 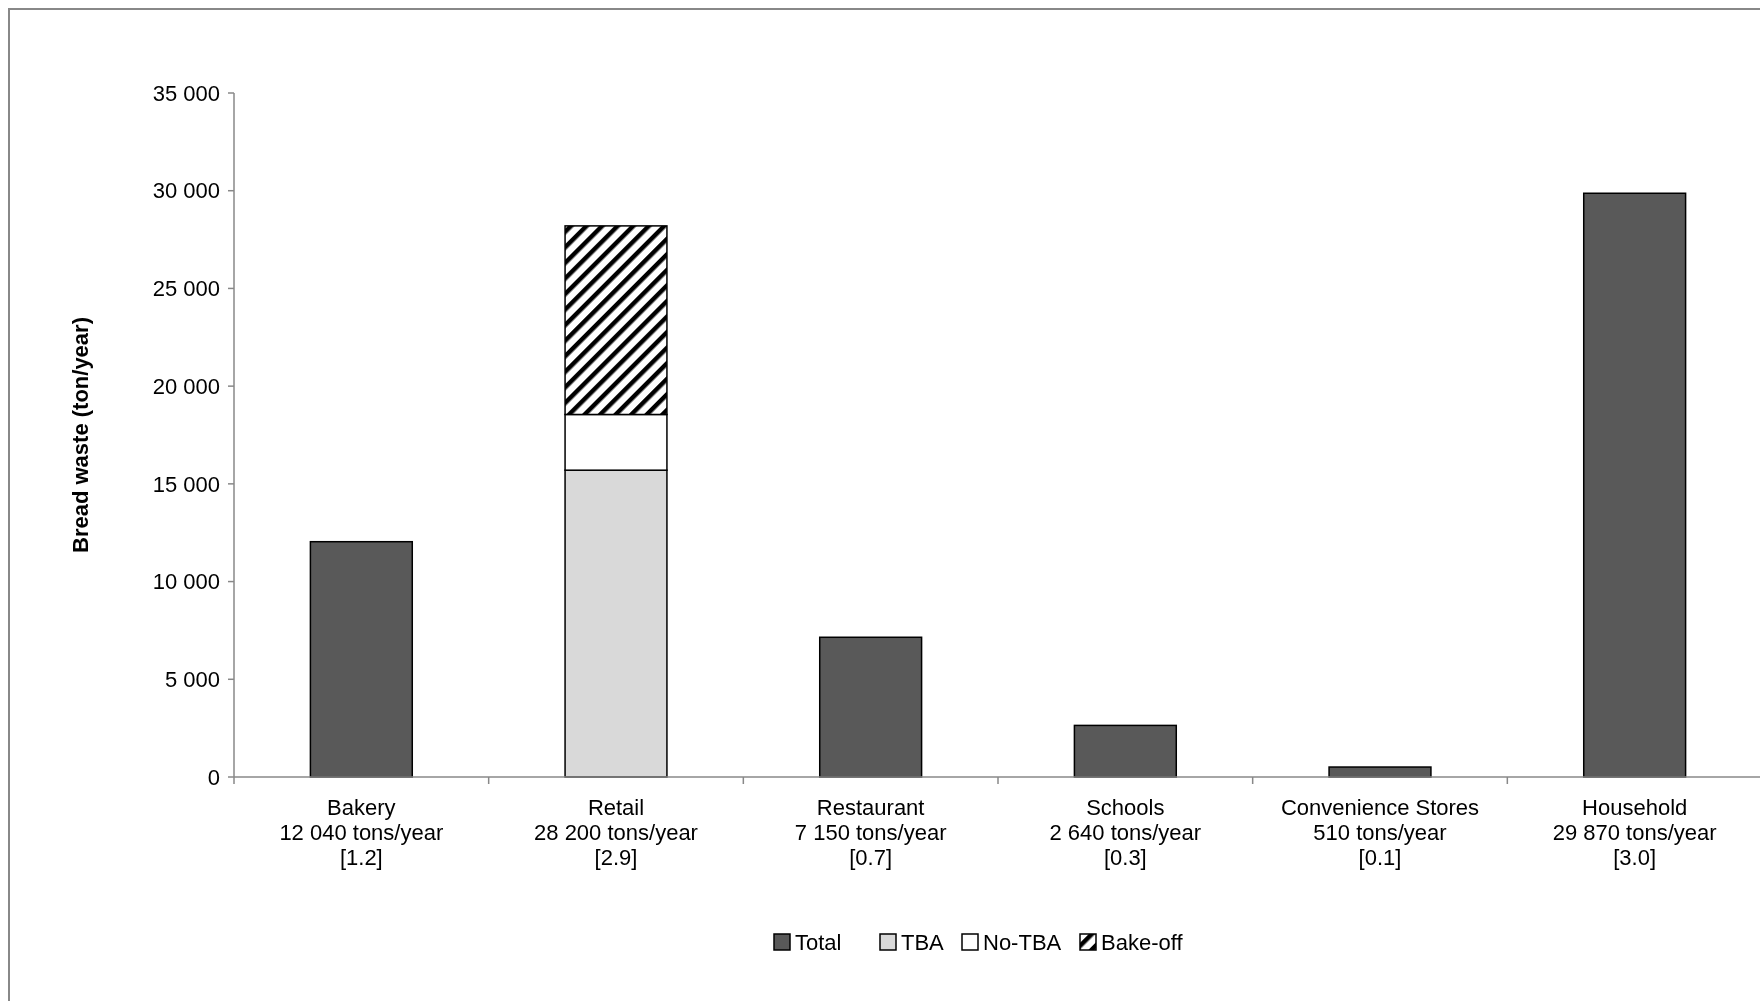 I want to click on x-tick-label: Retail 28 200 tons/year [2.9], so click(x=616, y=832).